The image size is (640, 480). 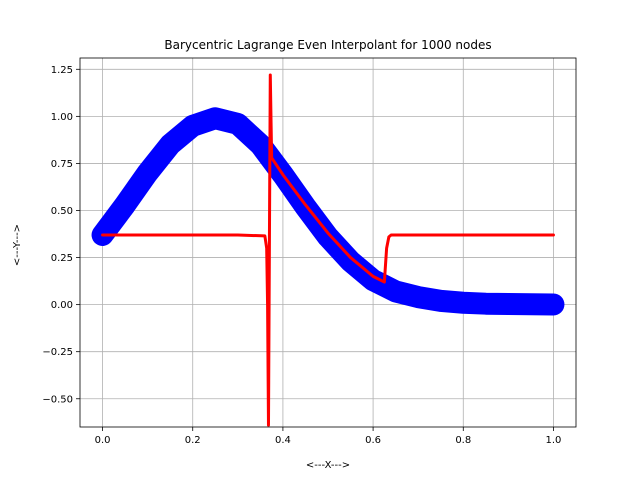 I want to click on y-tick-label: −0.50, so click(x=57, y=399).